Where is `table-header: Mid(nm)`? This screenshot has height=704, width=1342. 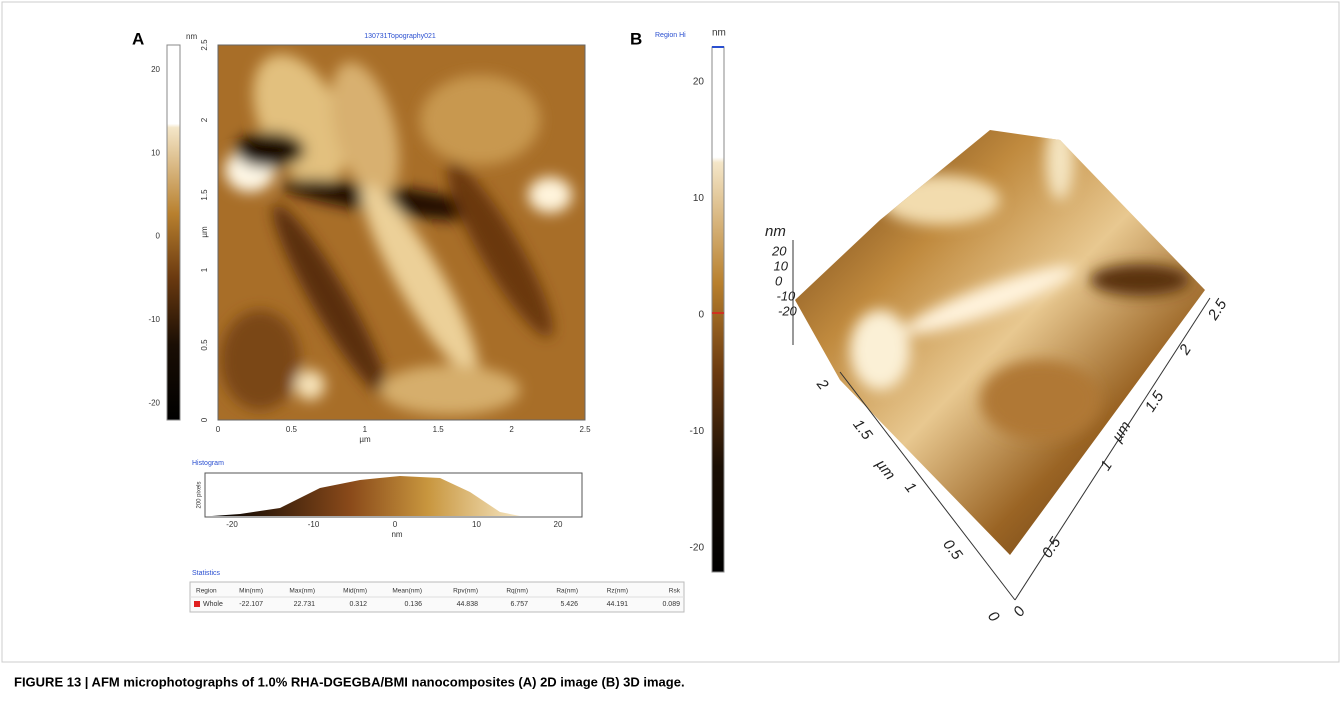 table-header: Mid(nm) is located at coordinates (355, 591).